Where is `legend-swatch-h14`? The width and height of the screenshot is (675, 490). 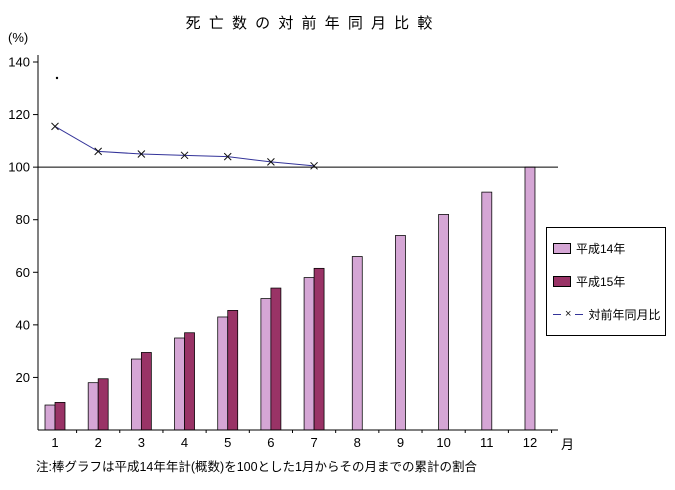 legend-swatch-h14 is located at coordinates (562, 248).